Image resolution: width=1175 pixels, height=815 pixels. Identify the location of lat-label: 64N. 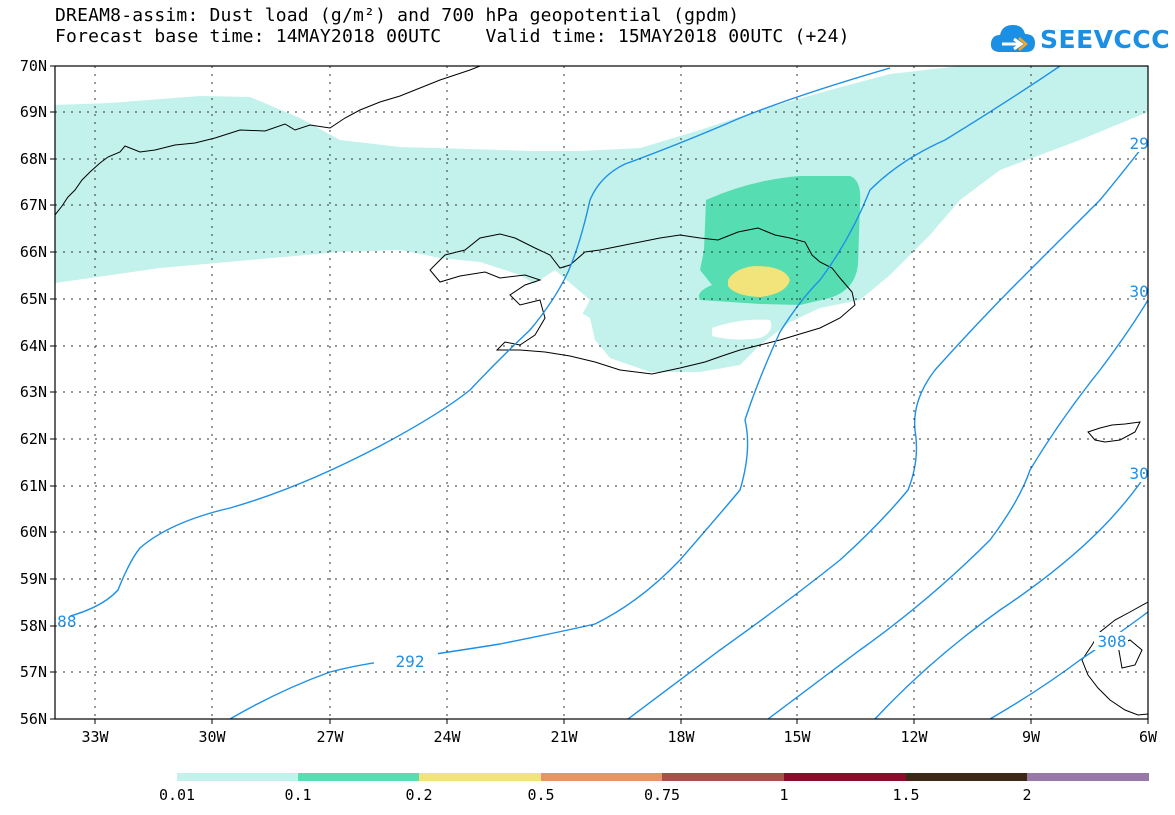
(33, 346).